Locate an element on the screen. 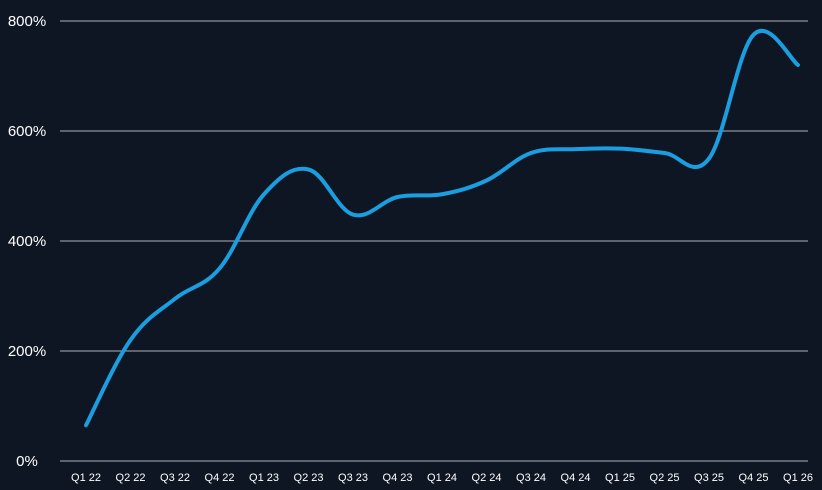 The height and width of the screenshot is (490, 822). x-tick-label: Q1 26 is located at coordinates (798, 478).